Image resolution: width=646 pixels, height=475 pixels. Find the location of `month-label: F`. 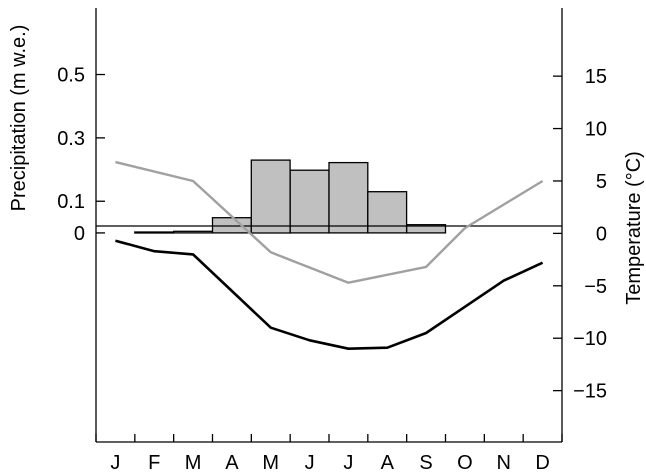

month-label: F is located at coordinates (154, 463).